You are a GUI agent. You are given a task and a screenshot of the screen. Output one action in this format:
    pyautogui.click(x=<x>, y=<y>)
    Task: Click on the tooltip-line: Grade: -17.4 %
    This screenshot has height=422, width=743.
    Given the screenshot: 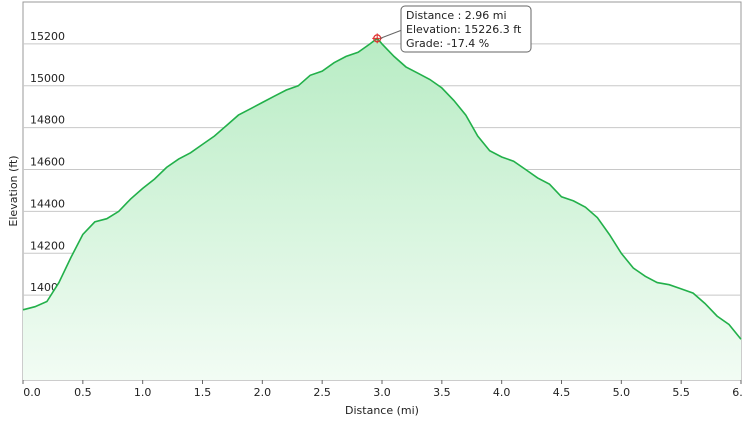 What is the action you would take?
    pyautogui.click(x=447, y=43)
    